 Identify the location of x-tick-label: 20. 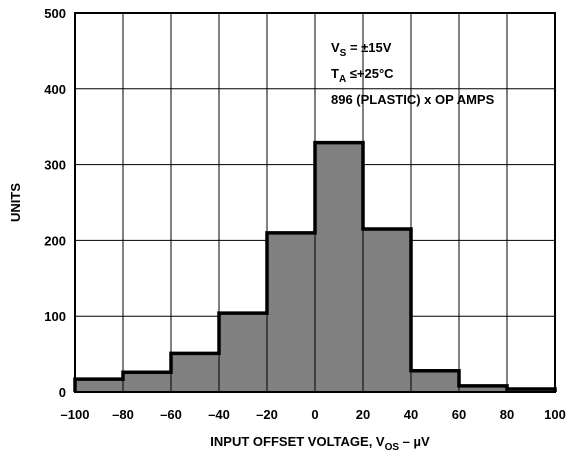
(363, 414).